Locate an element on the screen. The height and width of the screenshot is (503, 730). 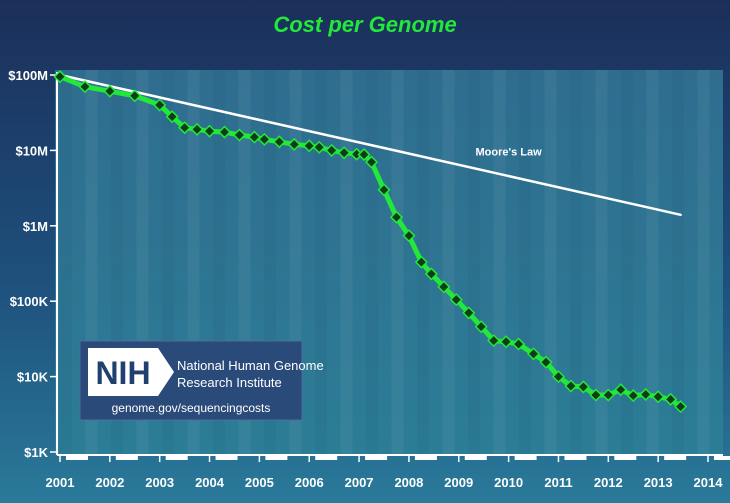
x-tick-label: 2003 is located at coordinates (159, 482).